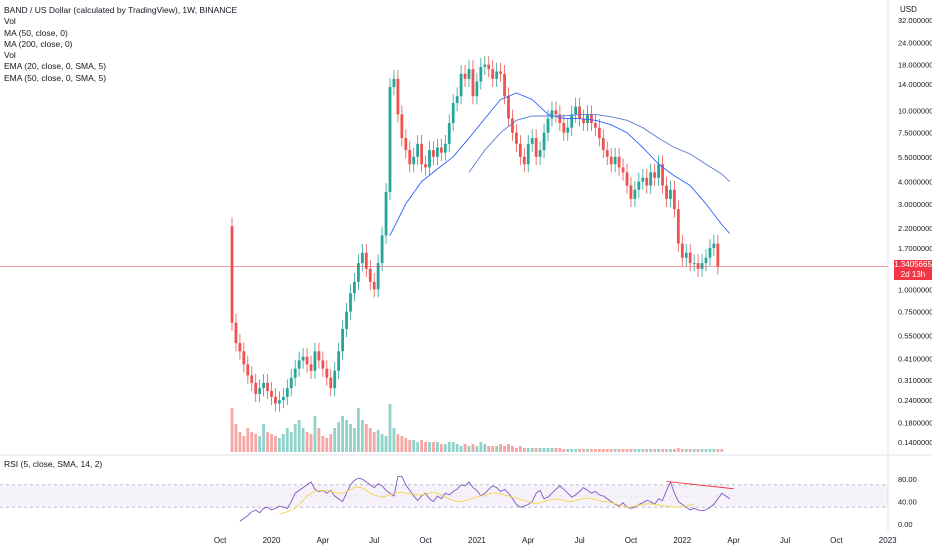  What do you see at coordinates (915, 359) in the screenshot?
I see `price-tick-label: 0.4100000` at bounding box center [915, 359].